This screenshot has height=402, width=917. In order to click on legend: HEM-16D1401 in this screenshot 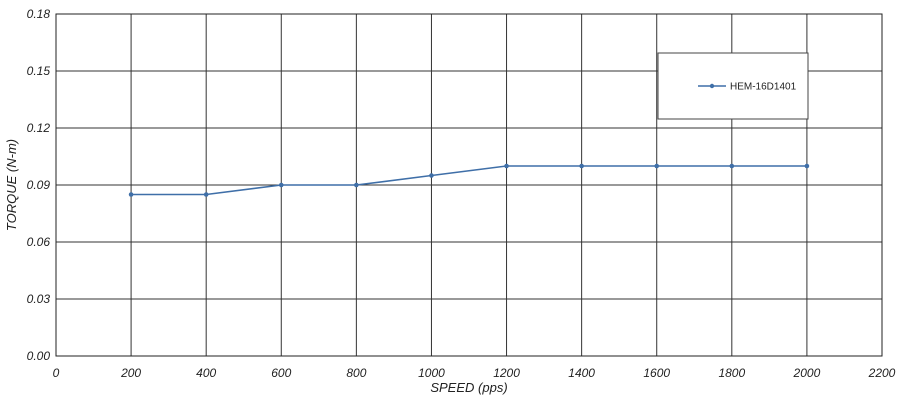, I will do `click(733, 86)`.